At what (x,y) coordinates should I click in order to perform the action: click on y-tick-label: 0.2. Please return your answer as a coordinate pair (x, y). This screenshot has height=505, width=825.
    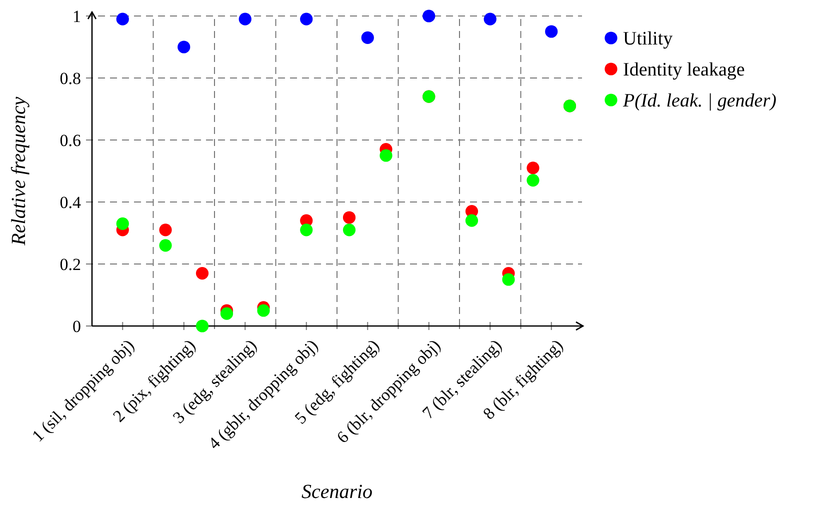
    Looking at the image, I should click on (70, 264).